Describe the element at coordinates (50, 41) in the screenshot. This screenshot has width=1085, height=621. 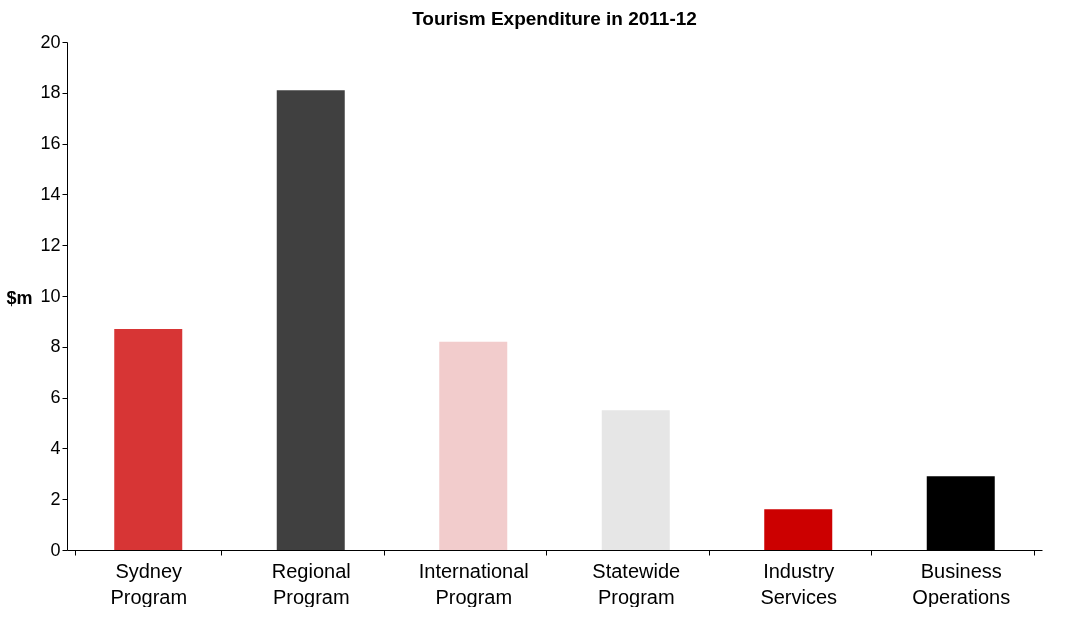
I see `y-tick-label: 20` at that location.